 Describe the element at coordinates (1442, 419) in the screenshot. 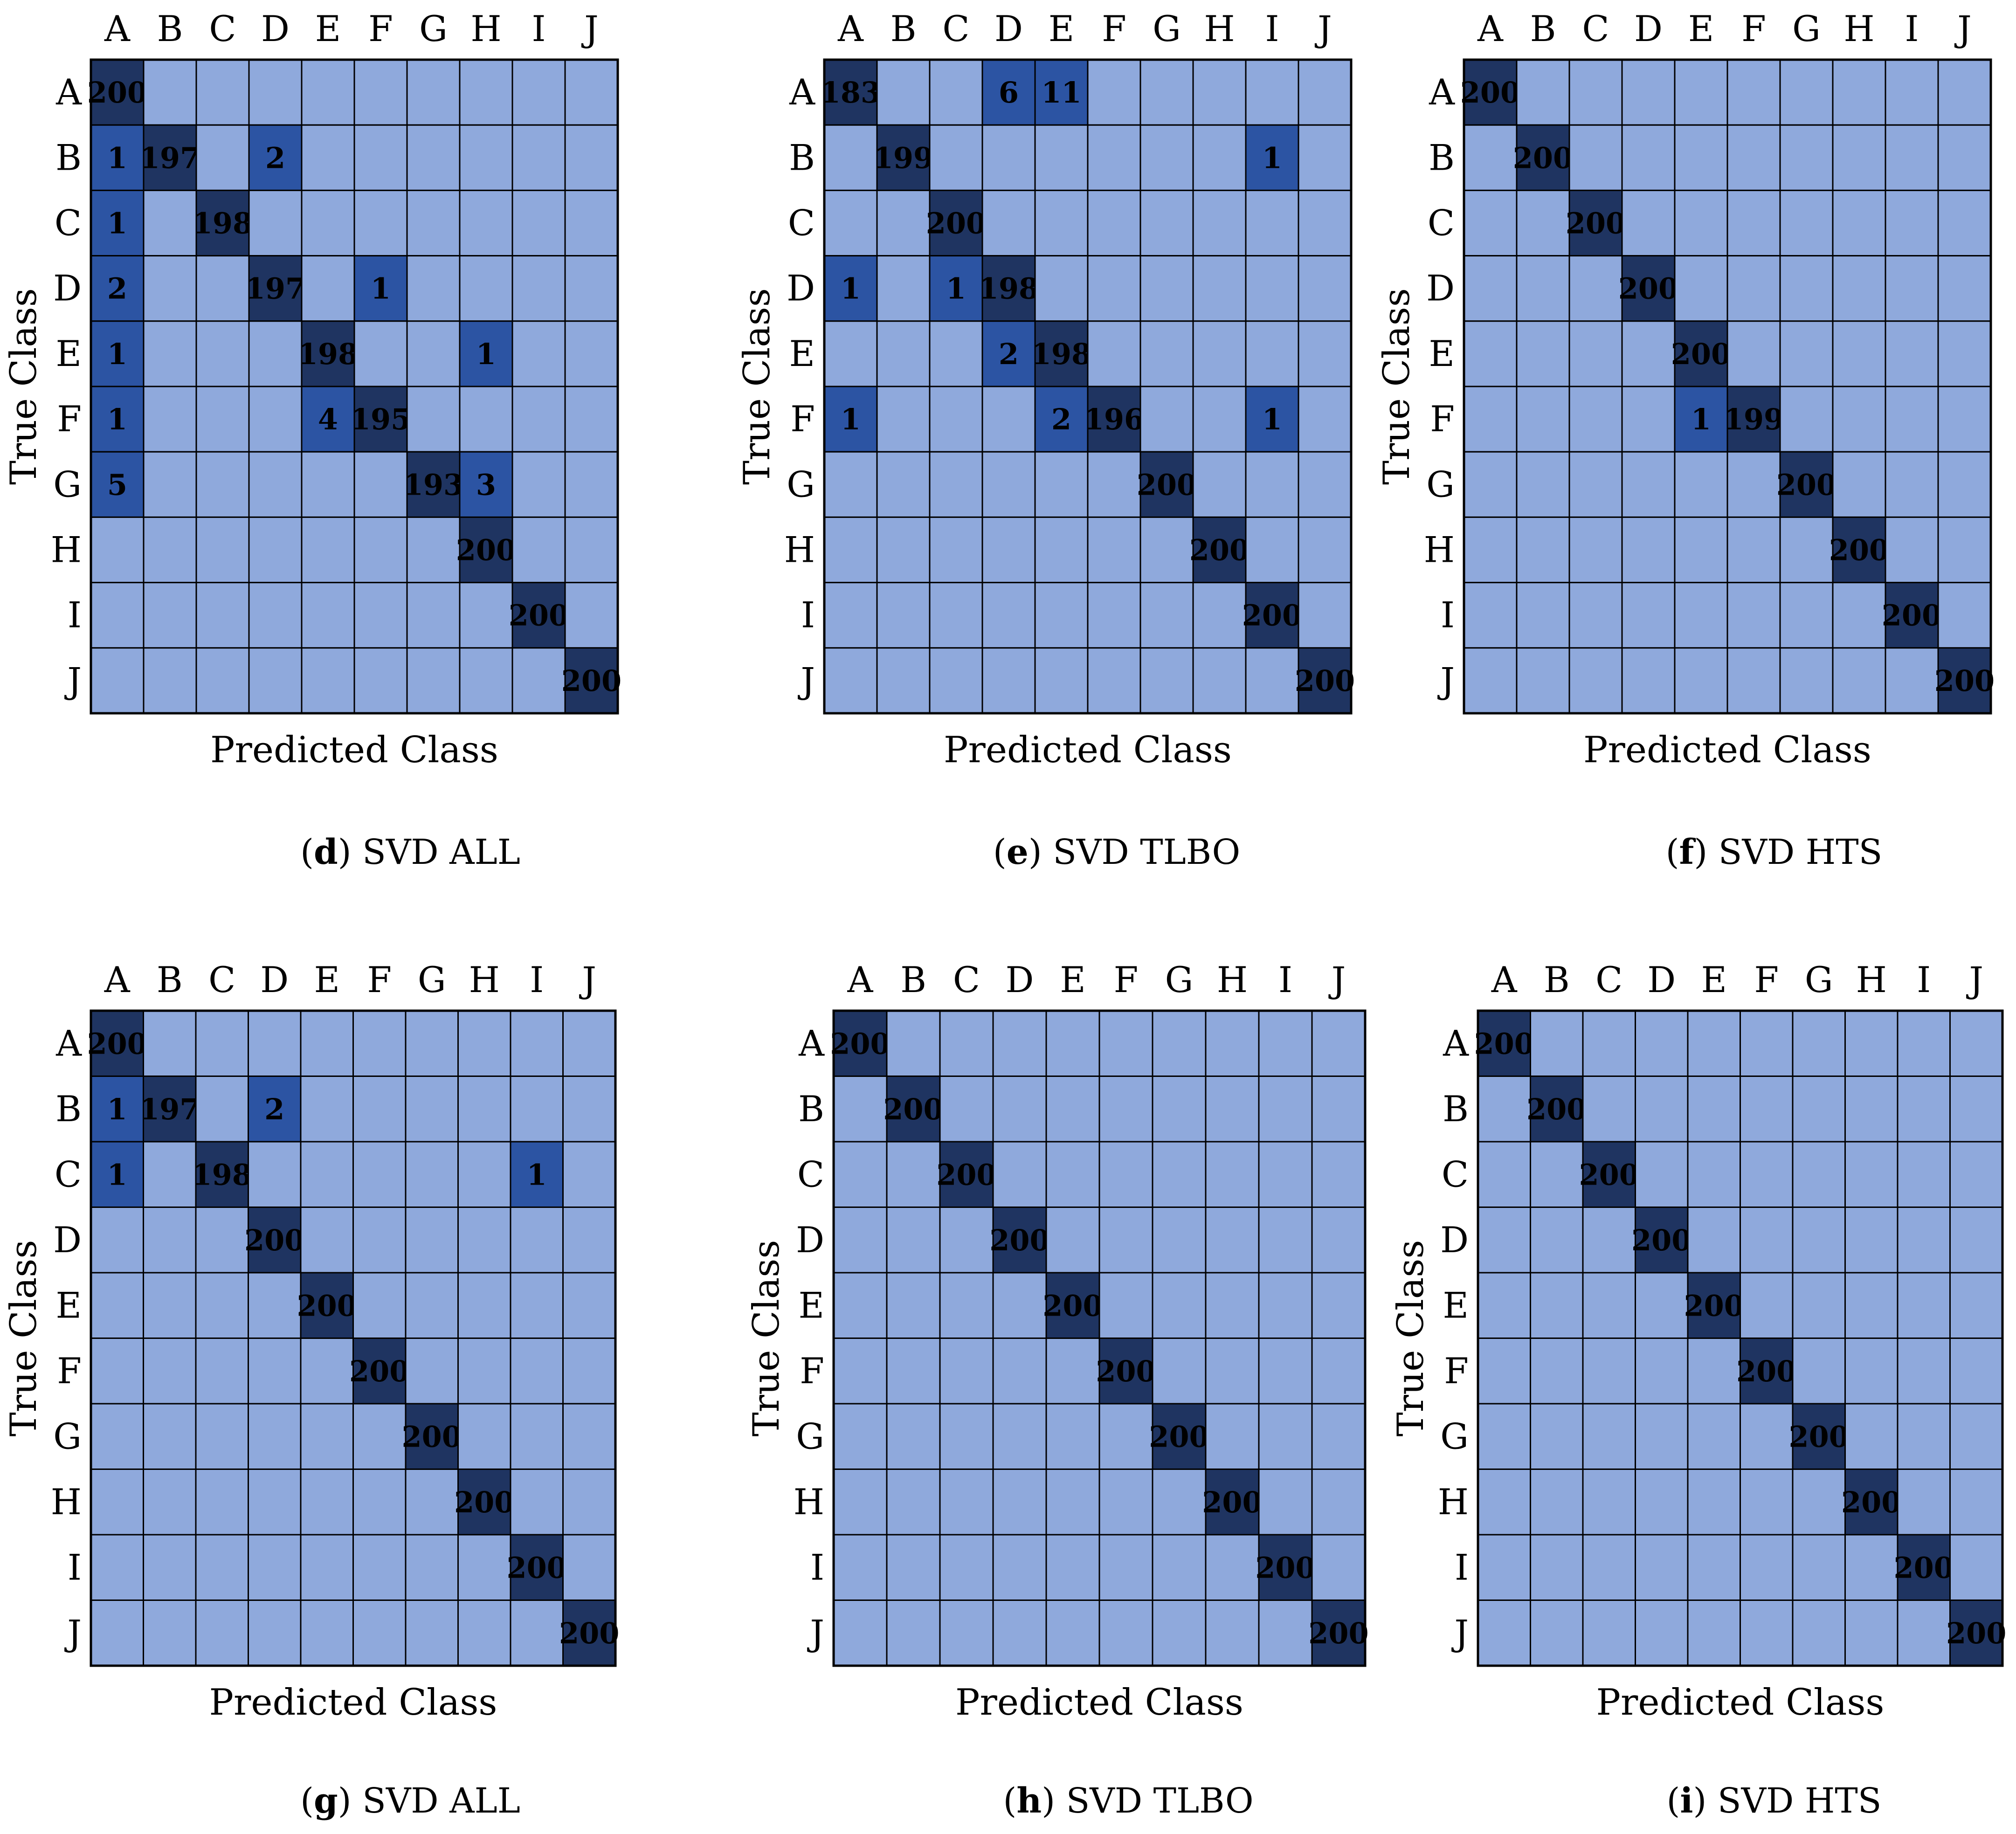

I see `y-tick-label: F` at that location.